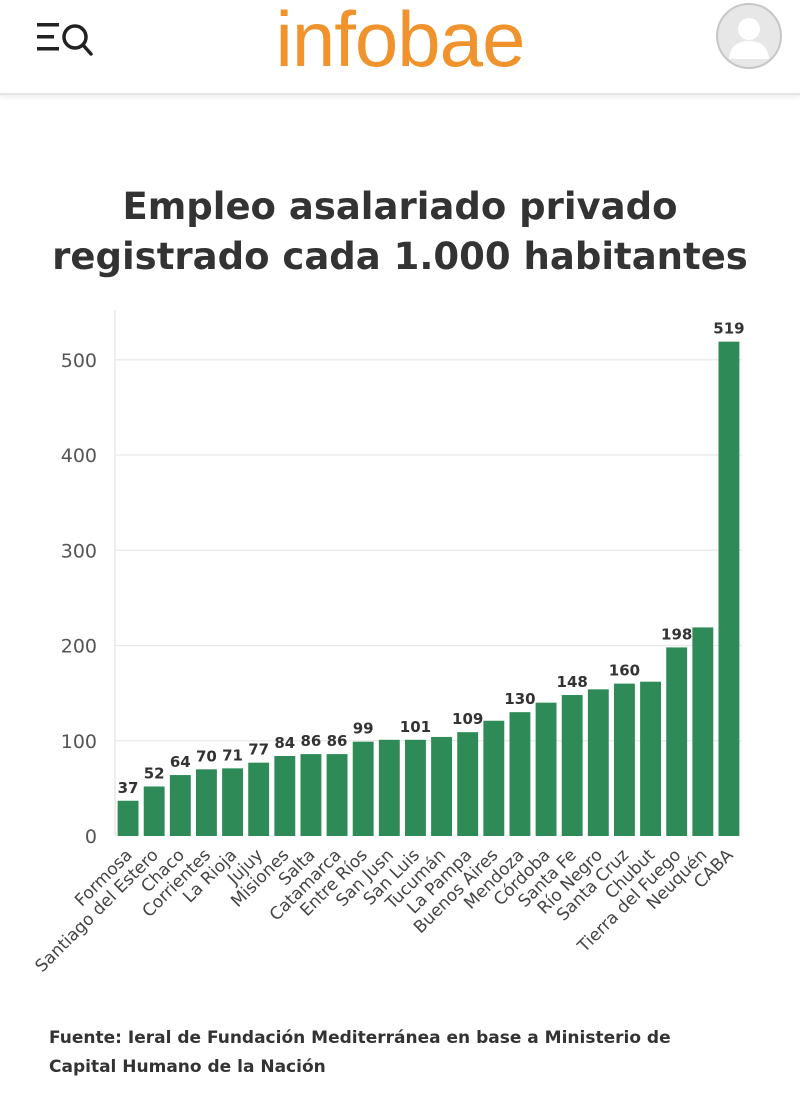  What do you see at coordinates (519, 699) in the screenshot?
I see `bar-data-label: 130` at bounding box center [519, 699].